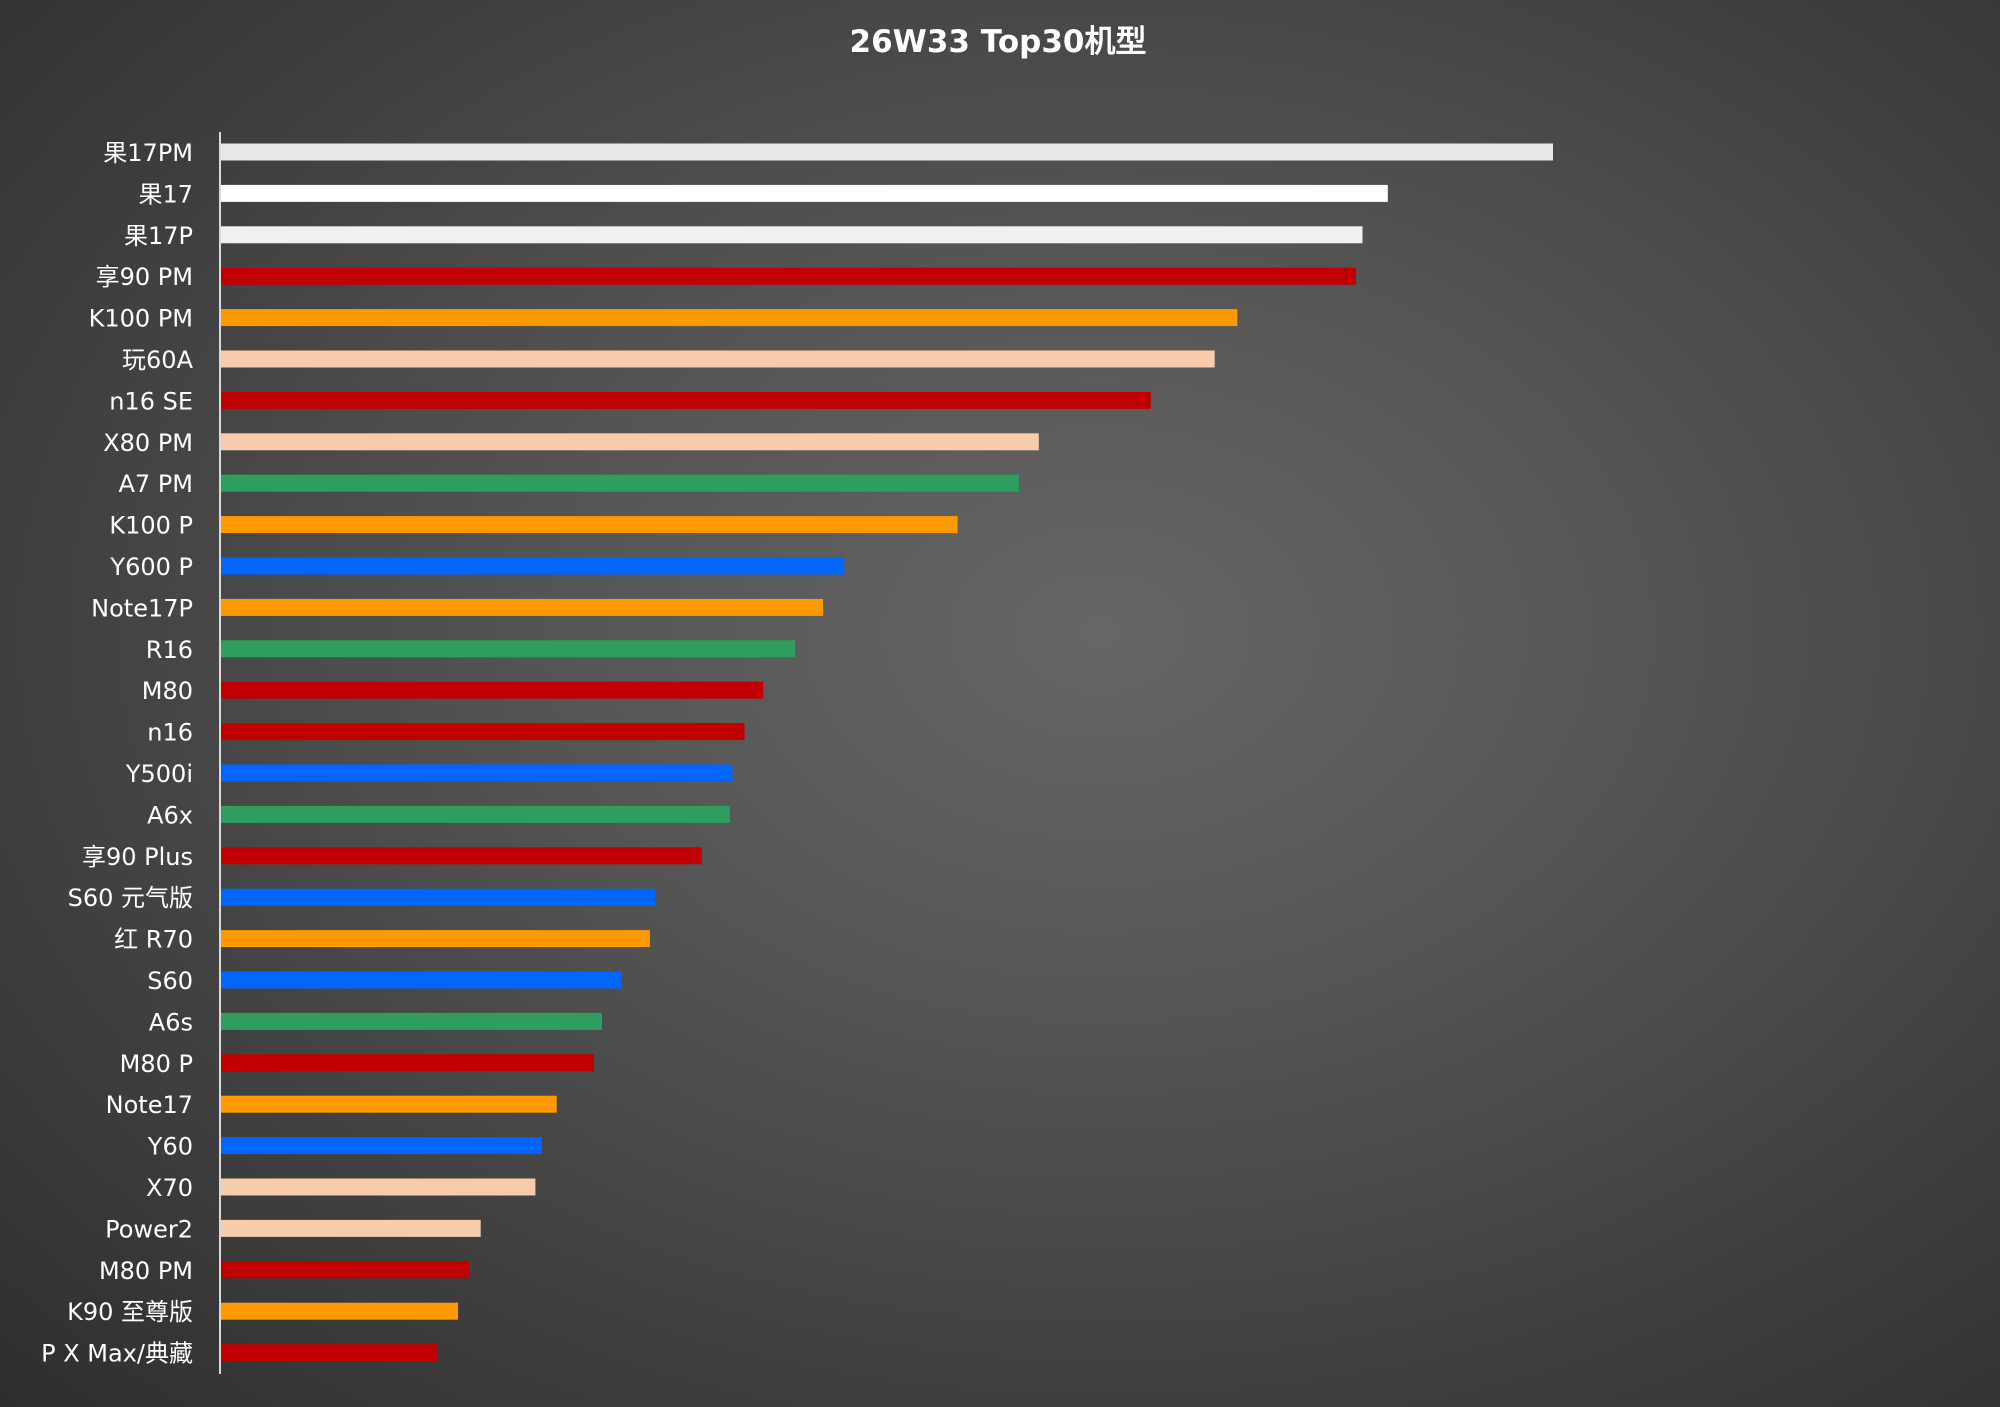 Image resolution: width=2000 pixels, height=1407 pixels. Describe the element at coordinates (158, 236) in the screenshot. I see `category-label-3: 果17P` at that location.